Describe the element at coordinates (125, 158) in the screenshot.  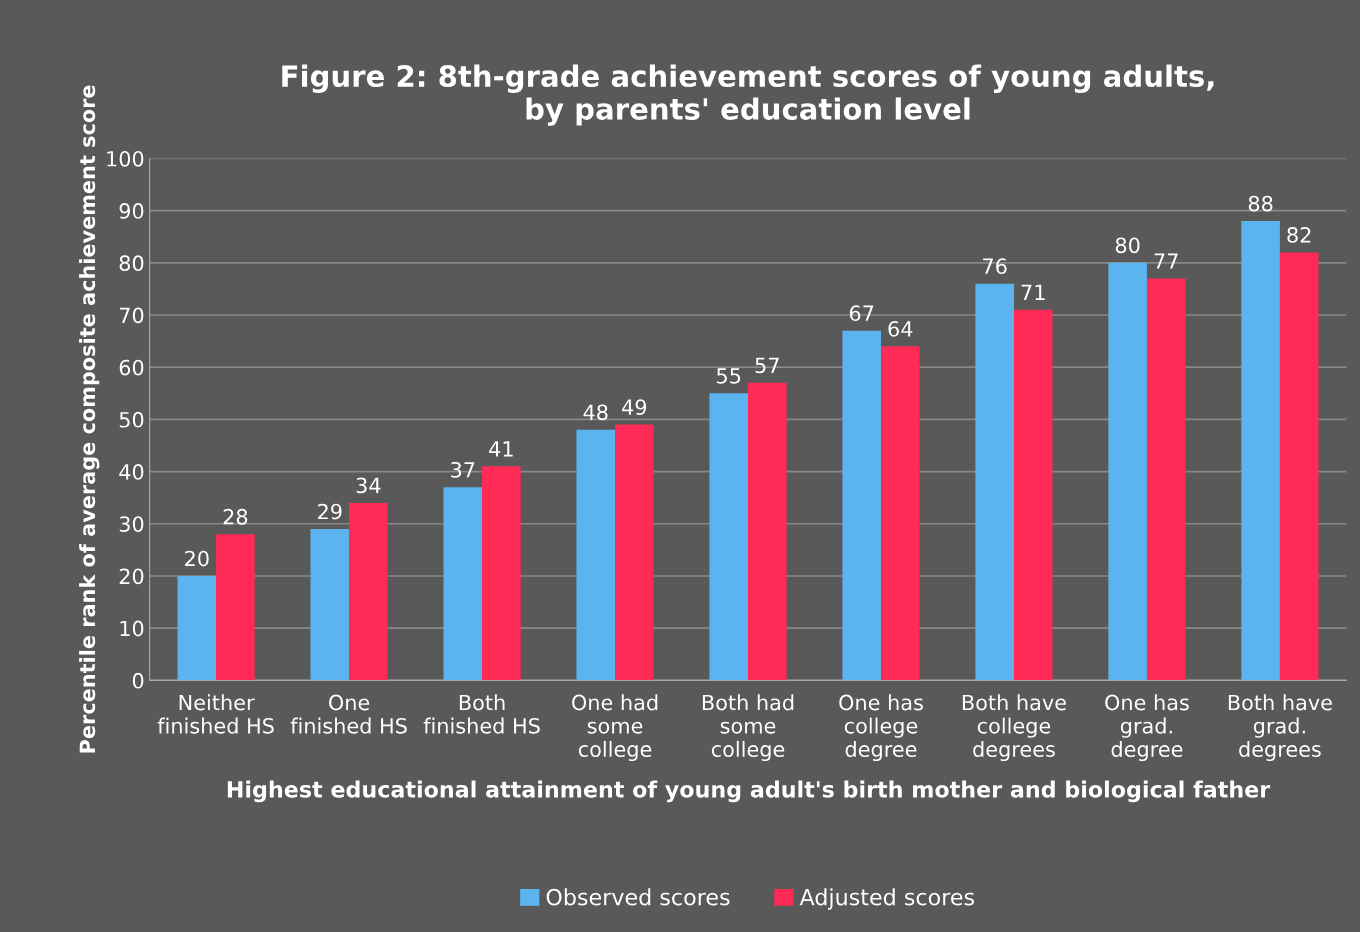
I see `y-tick-label: 100` at that location.